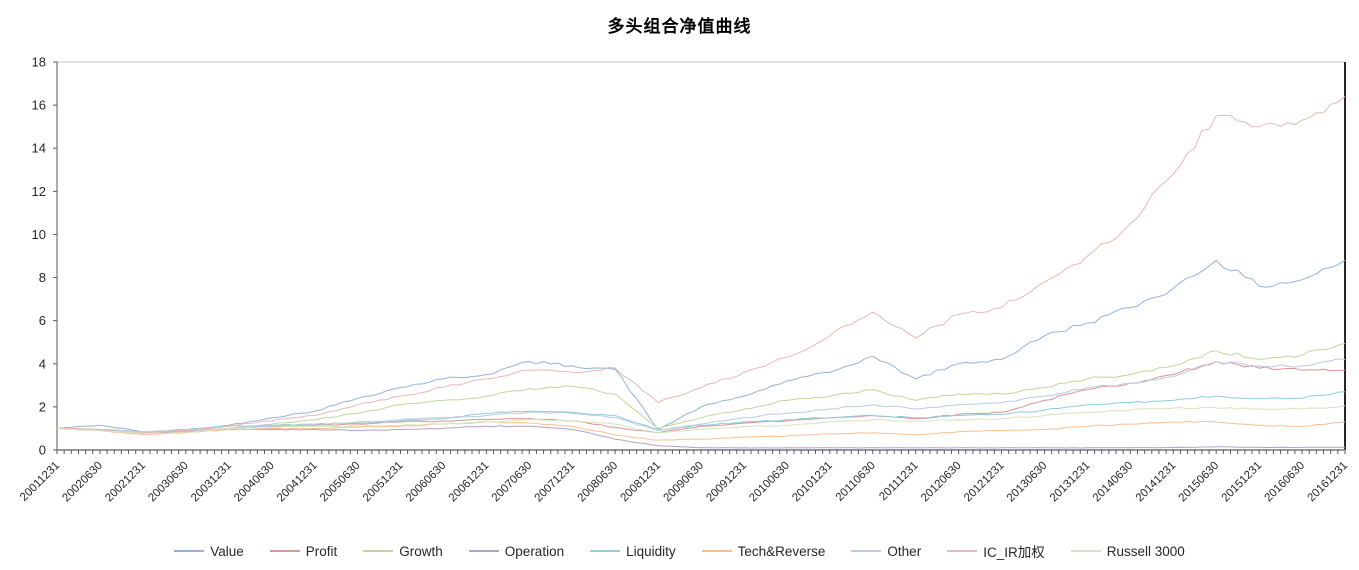 Image resolution: width=1359 pixels, height=570 pixels. Describe the element at coordinates (1070, 482) in the screenshot. I see `x-tick-label: 20131231` at that location.